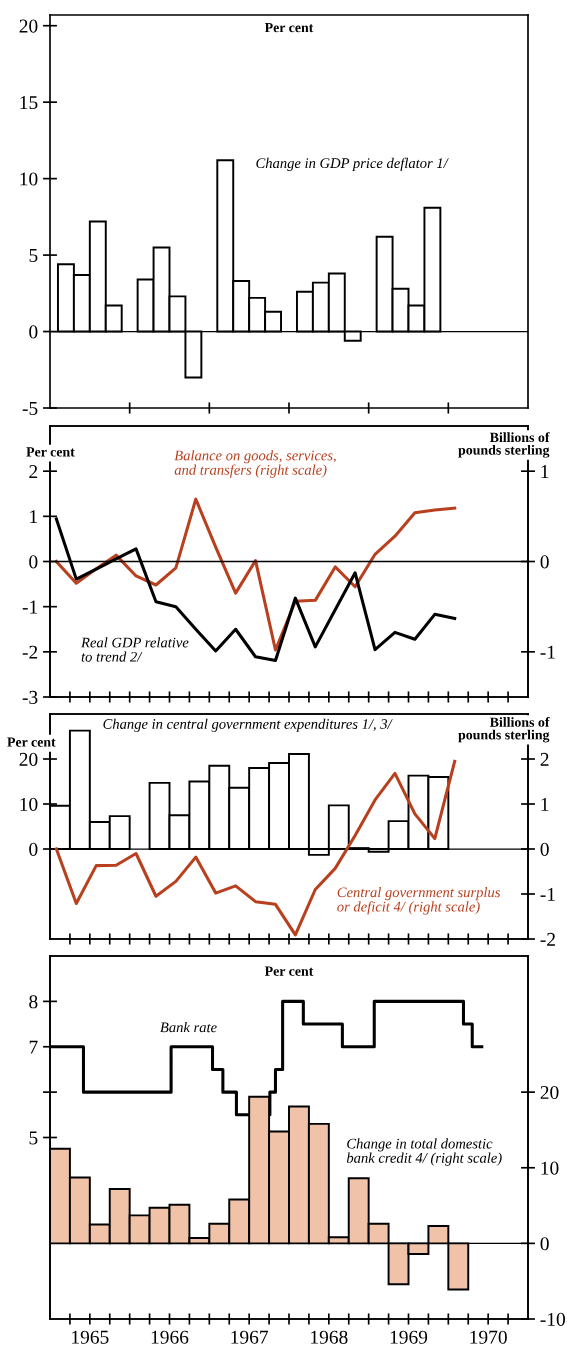  What do you see at coordinates (329, 1337) in the screenshot?
I see `x-tick-label: 1968` at bounding box center [329, 1337].